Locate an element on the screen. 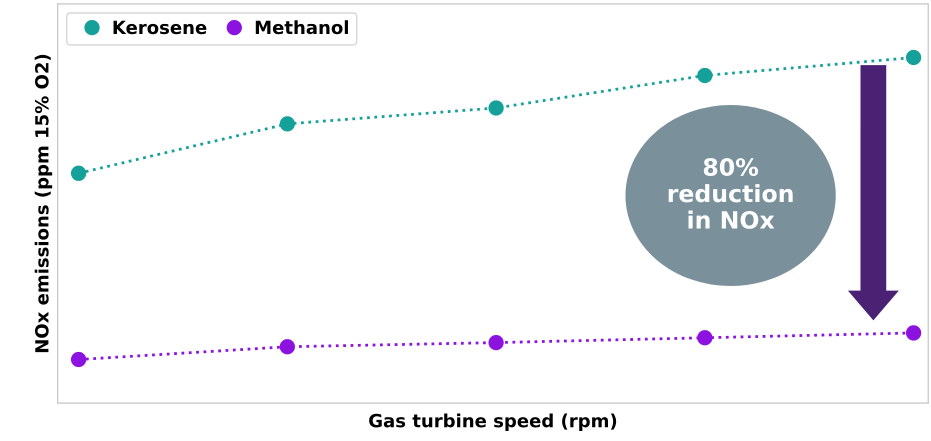 Image resolution: width=931 pixels, height=441 pixels. annotation: 80% reduction in NOx is located at coordinates (730, 193).